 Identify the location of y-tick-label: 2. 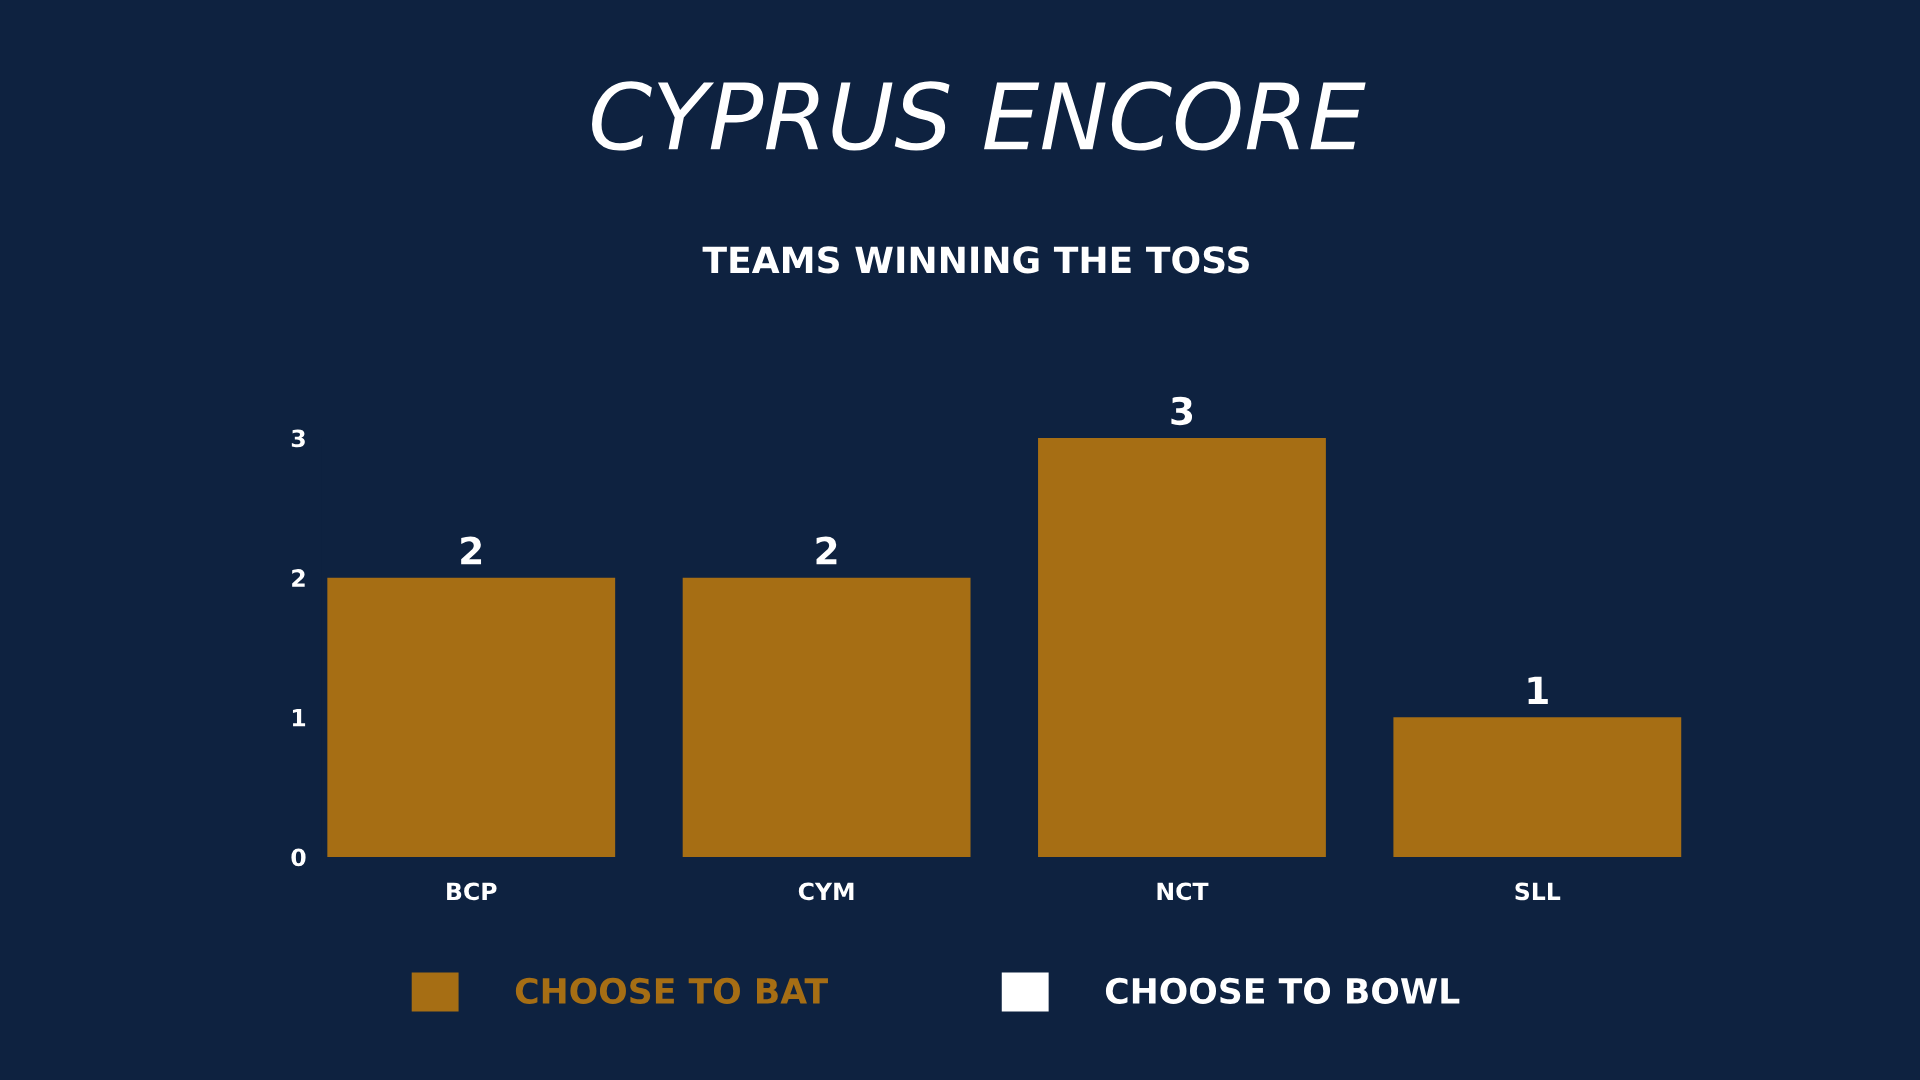
(298, 578).